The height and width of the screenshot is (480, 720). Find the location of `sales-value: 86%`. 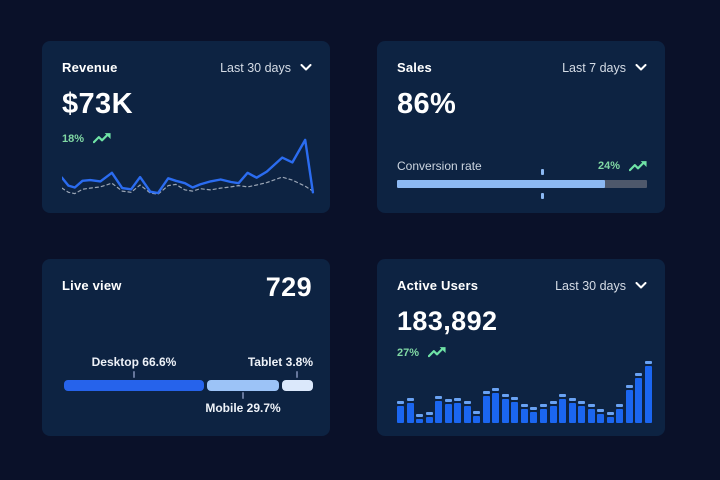

sales-value: 86% is located at coordinates (427, 104).